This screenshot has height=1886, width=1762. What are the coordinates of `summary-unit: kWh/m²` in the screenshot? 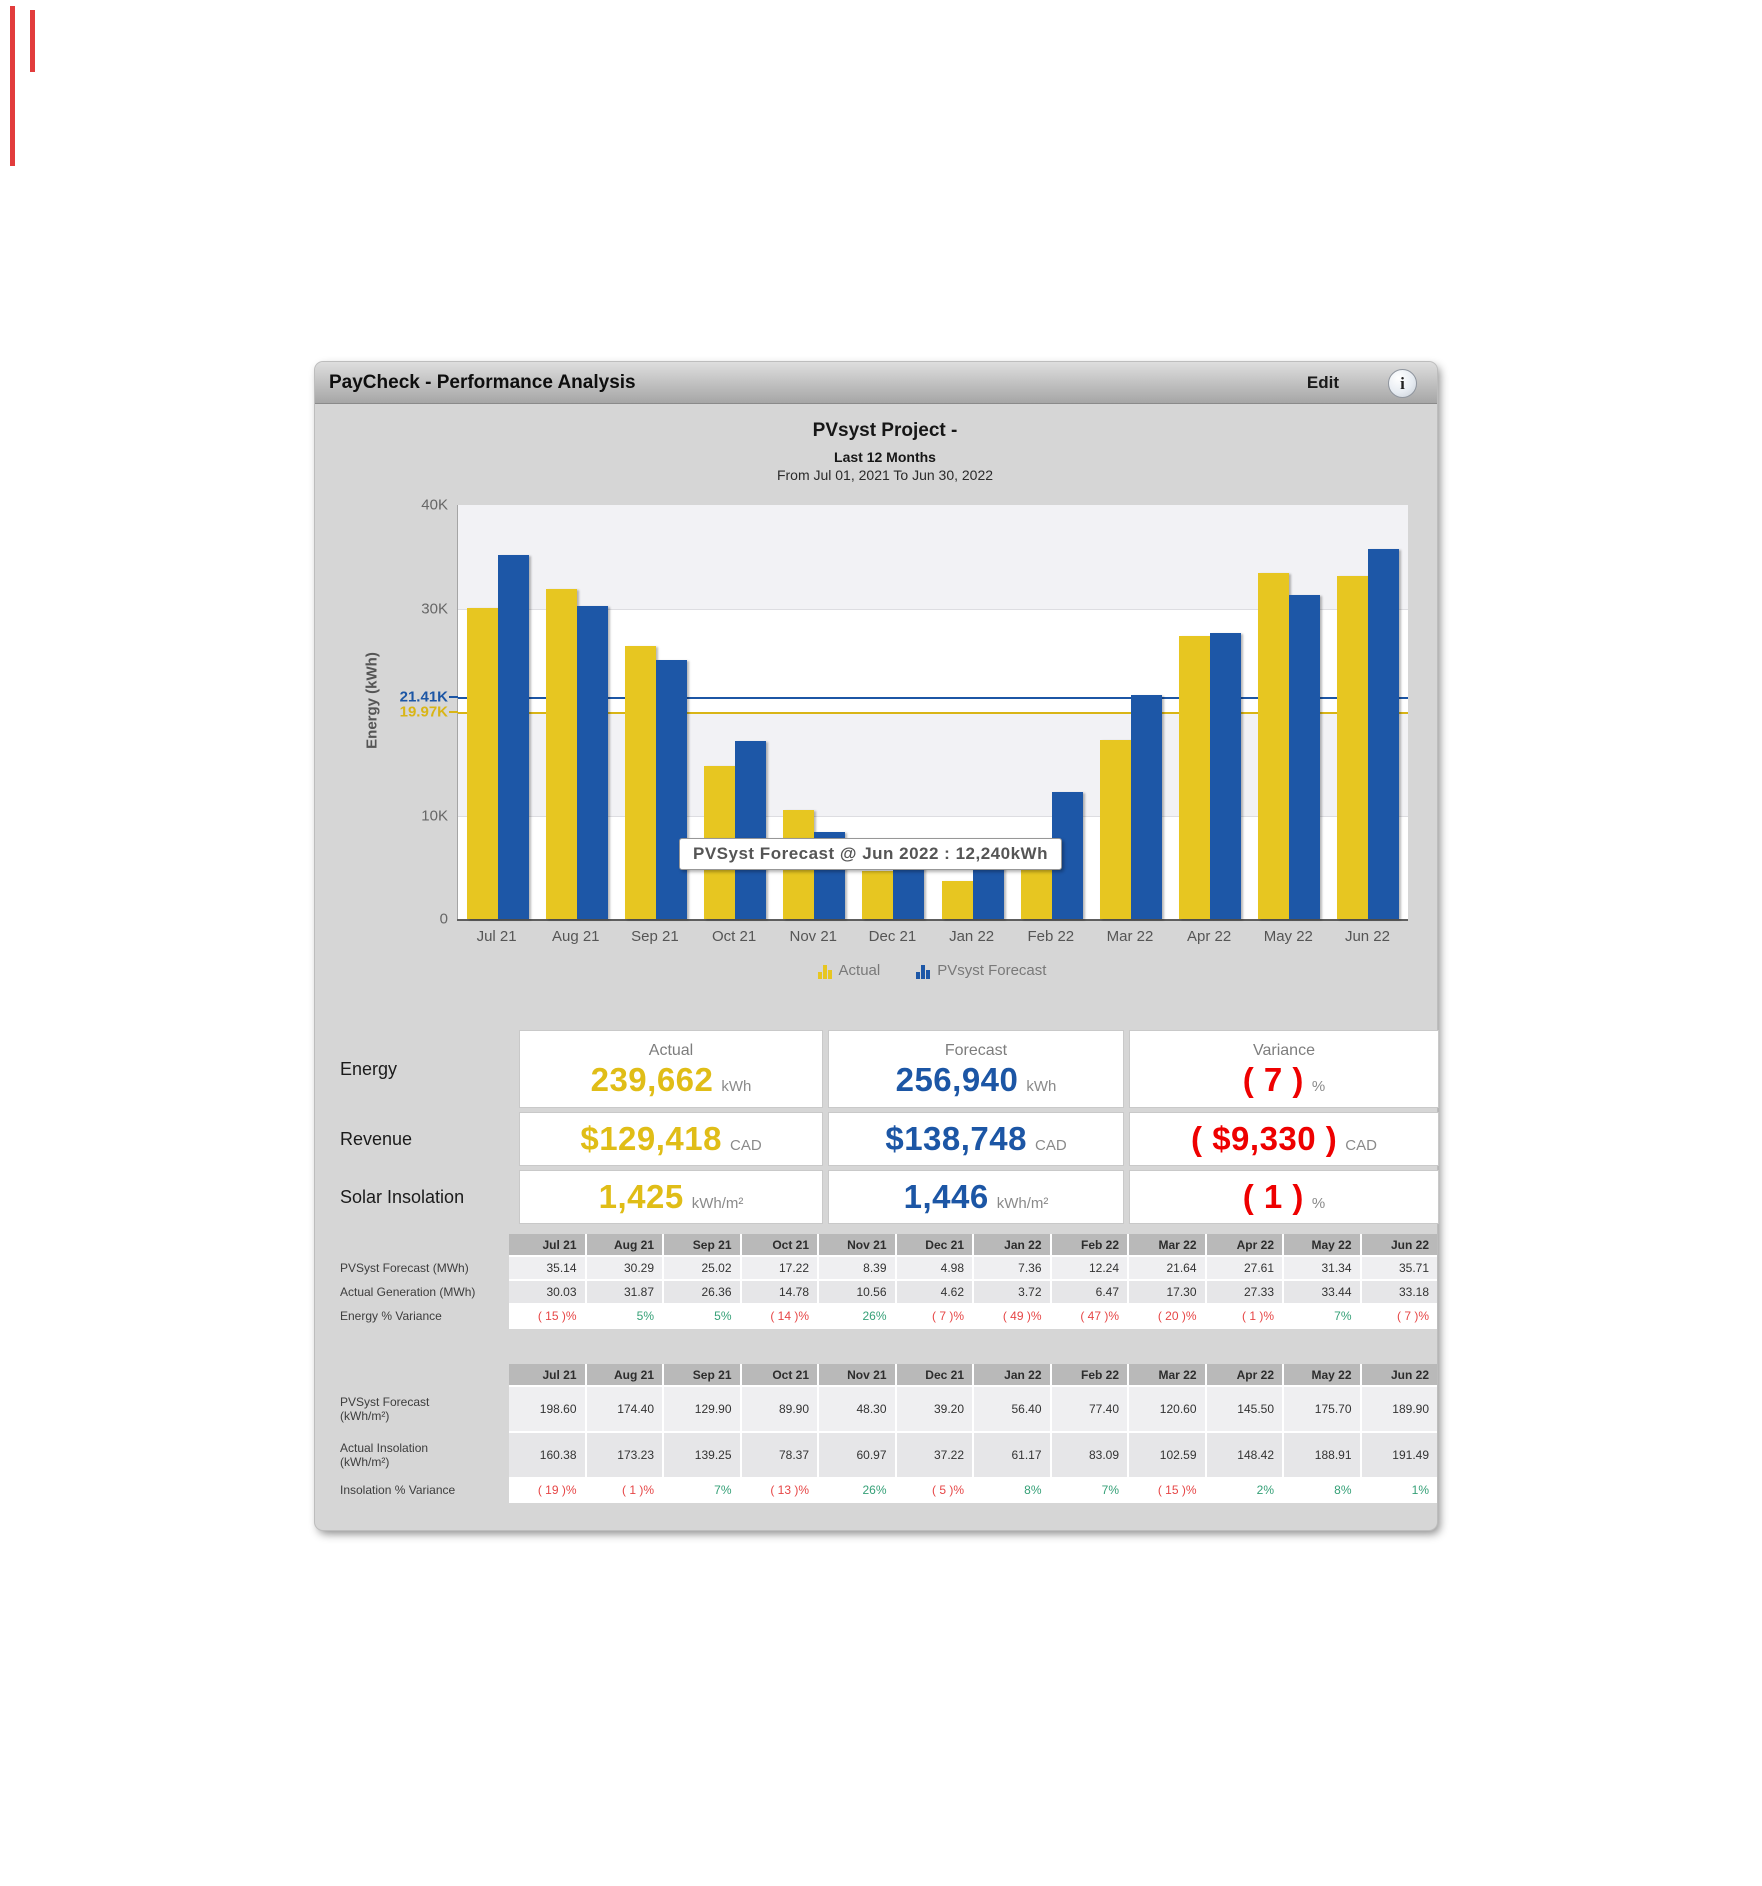 It's located at (717, 1203).